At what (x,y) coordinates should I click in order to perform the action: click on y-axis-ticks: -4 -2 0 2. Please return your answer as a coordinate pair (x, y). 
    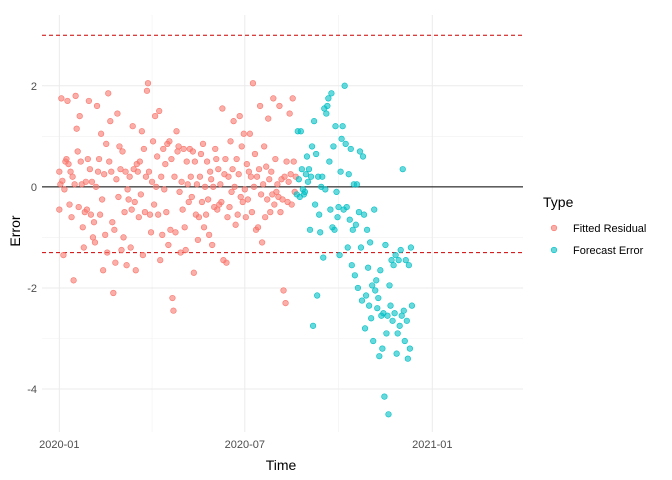
    Looking at the image, I should click on (32, 238).